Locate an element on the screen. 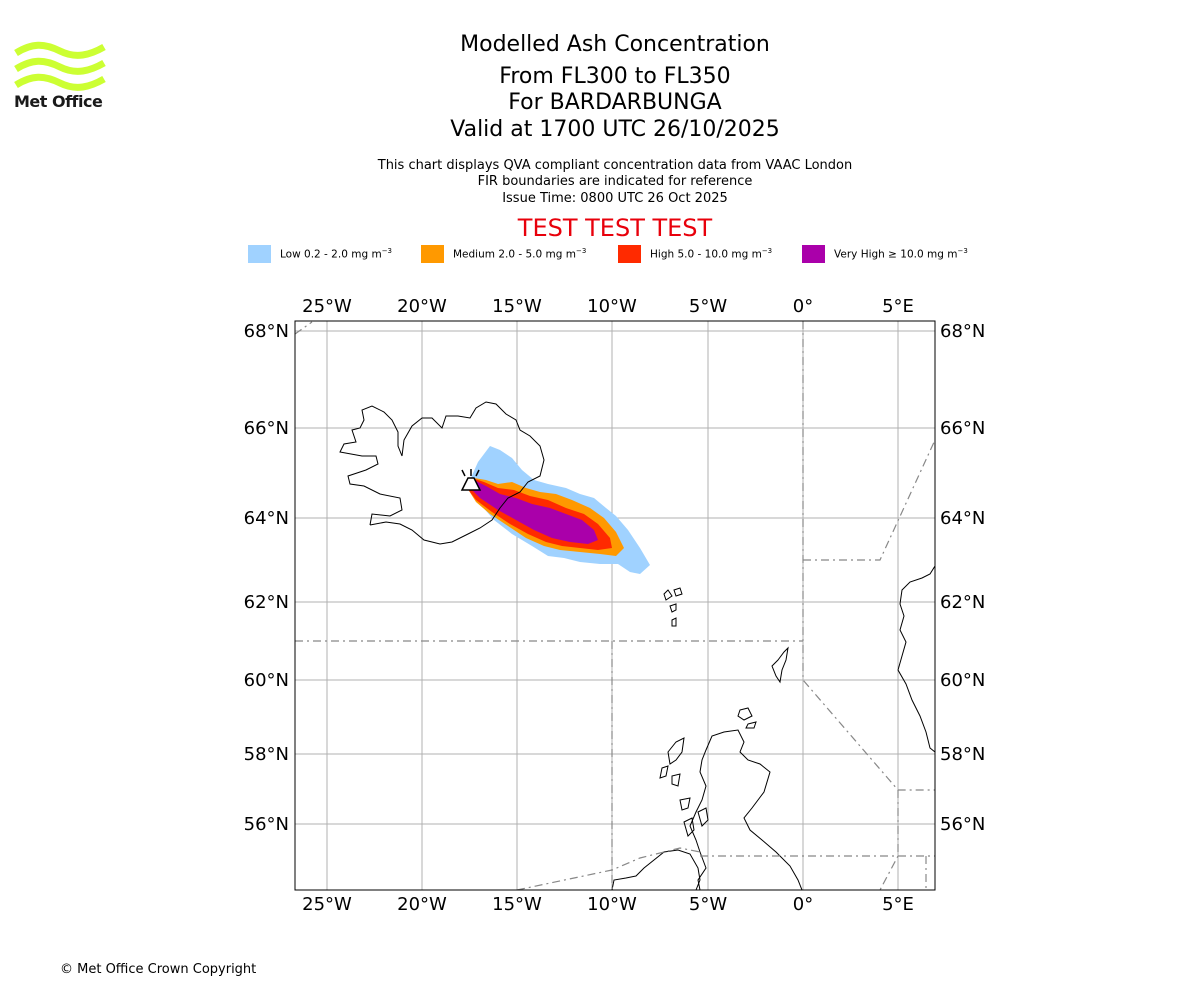 This screenshot has height=1000, width=1200. iceland-coastline is located at coordinates (442, 473).